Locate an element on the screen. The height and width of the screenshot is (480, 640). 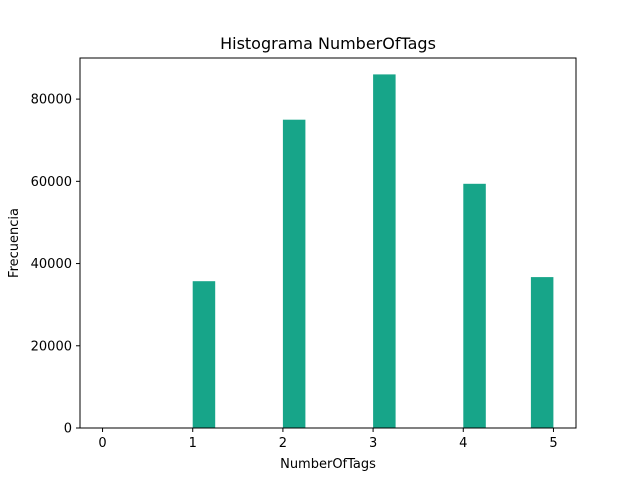
x-tick-label: 0 is located at coordinates (102, 443).